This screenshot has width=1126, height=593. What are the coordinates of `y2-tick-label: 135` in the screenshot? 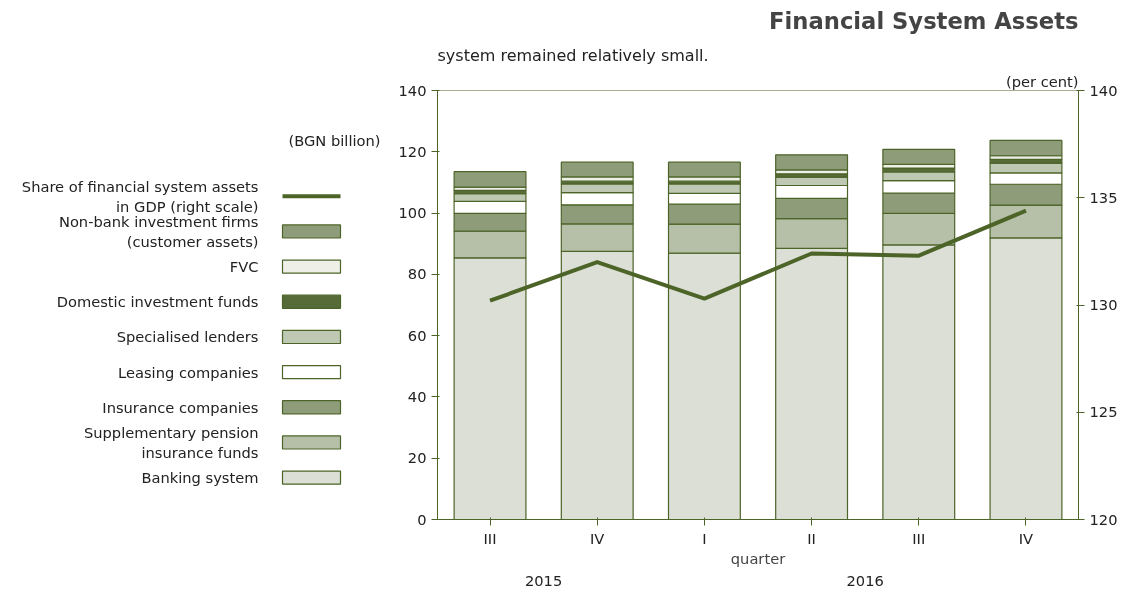 It's located at (1103, 197).